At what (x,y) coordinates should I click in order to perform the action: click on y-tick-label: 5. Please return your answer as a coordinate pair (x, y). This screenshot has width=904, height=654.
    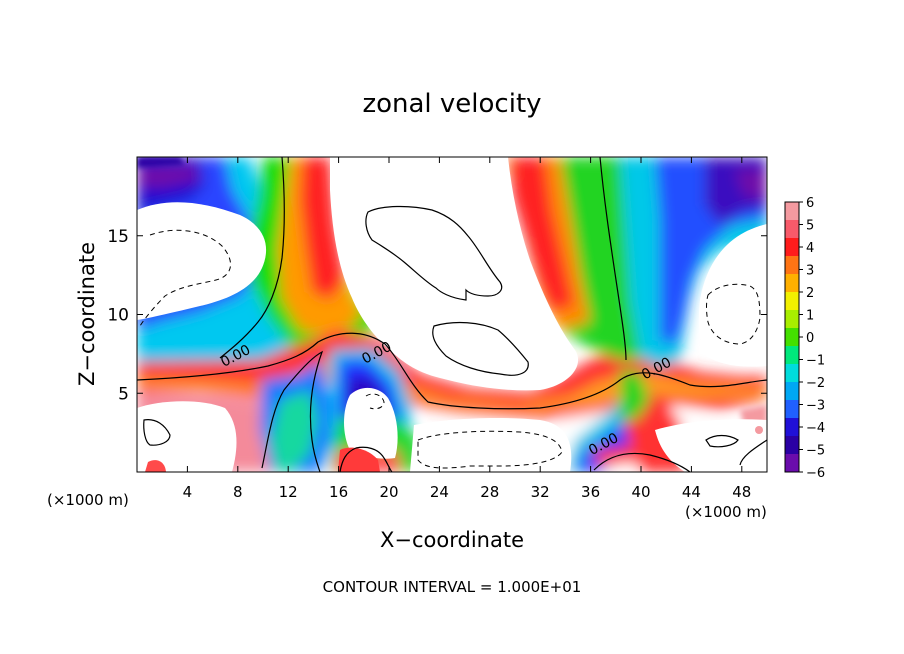
    Looking at the image, I should click on (123, 394).